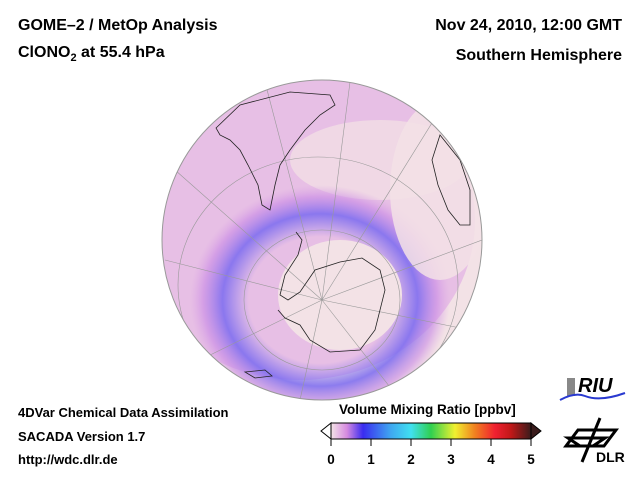 Image resolution: width=640 pixels, height=480 pixels. What do you see at coordinates (595, 386) in the screenshot?
I see `svg-text: RIU` at bounding box center [595, 386].